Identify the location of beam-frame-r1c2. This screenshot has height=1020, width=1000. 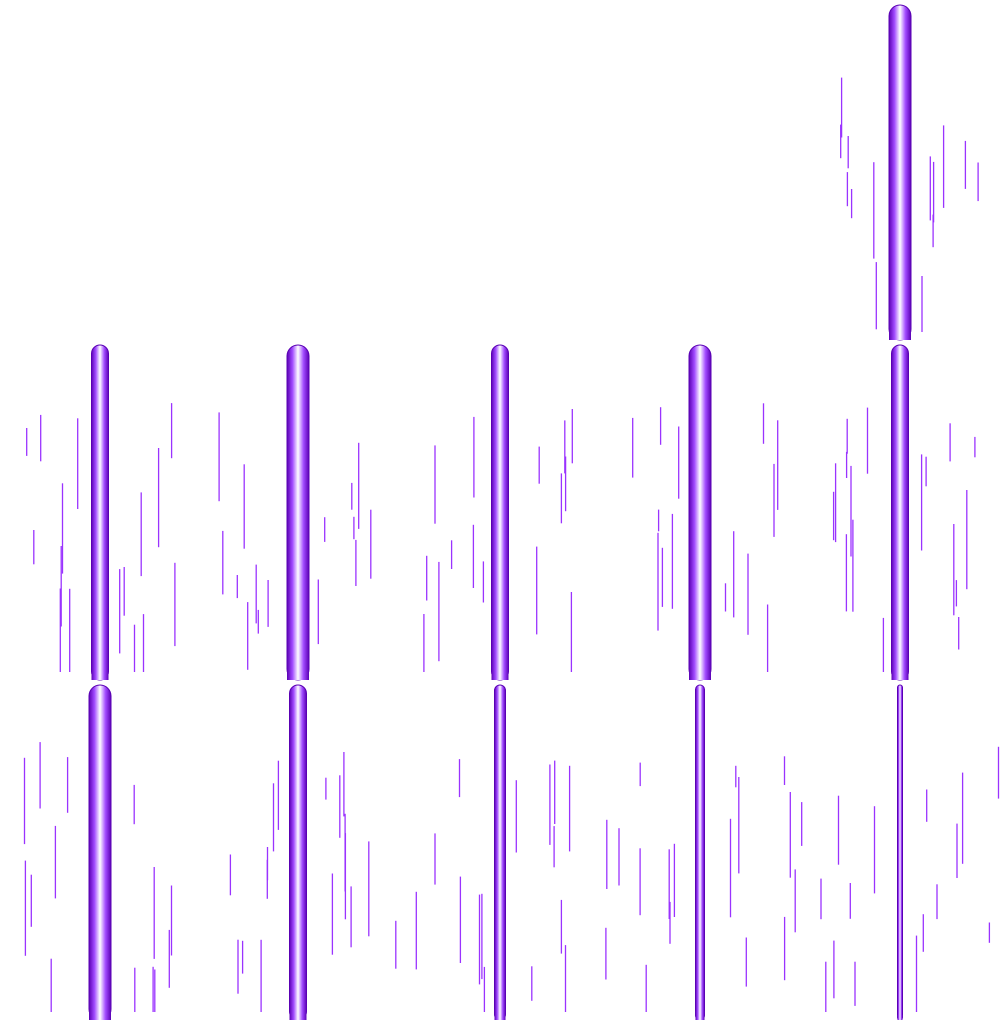
(498, 512).